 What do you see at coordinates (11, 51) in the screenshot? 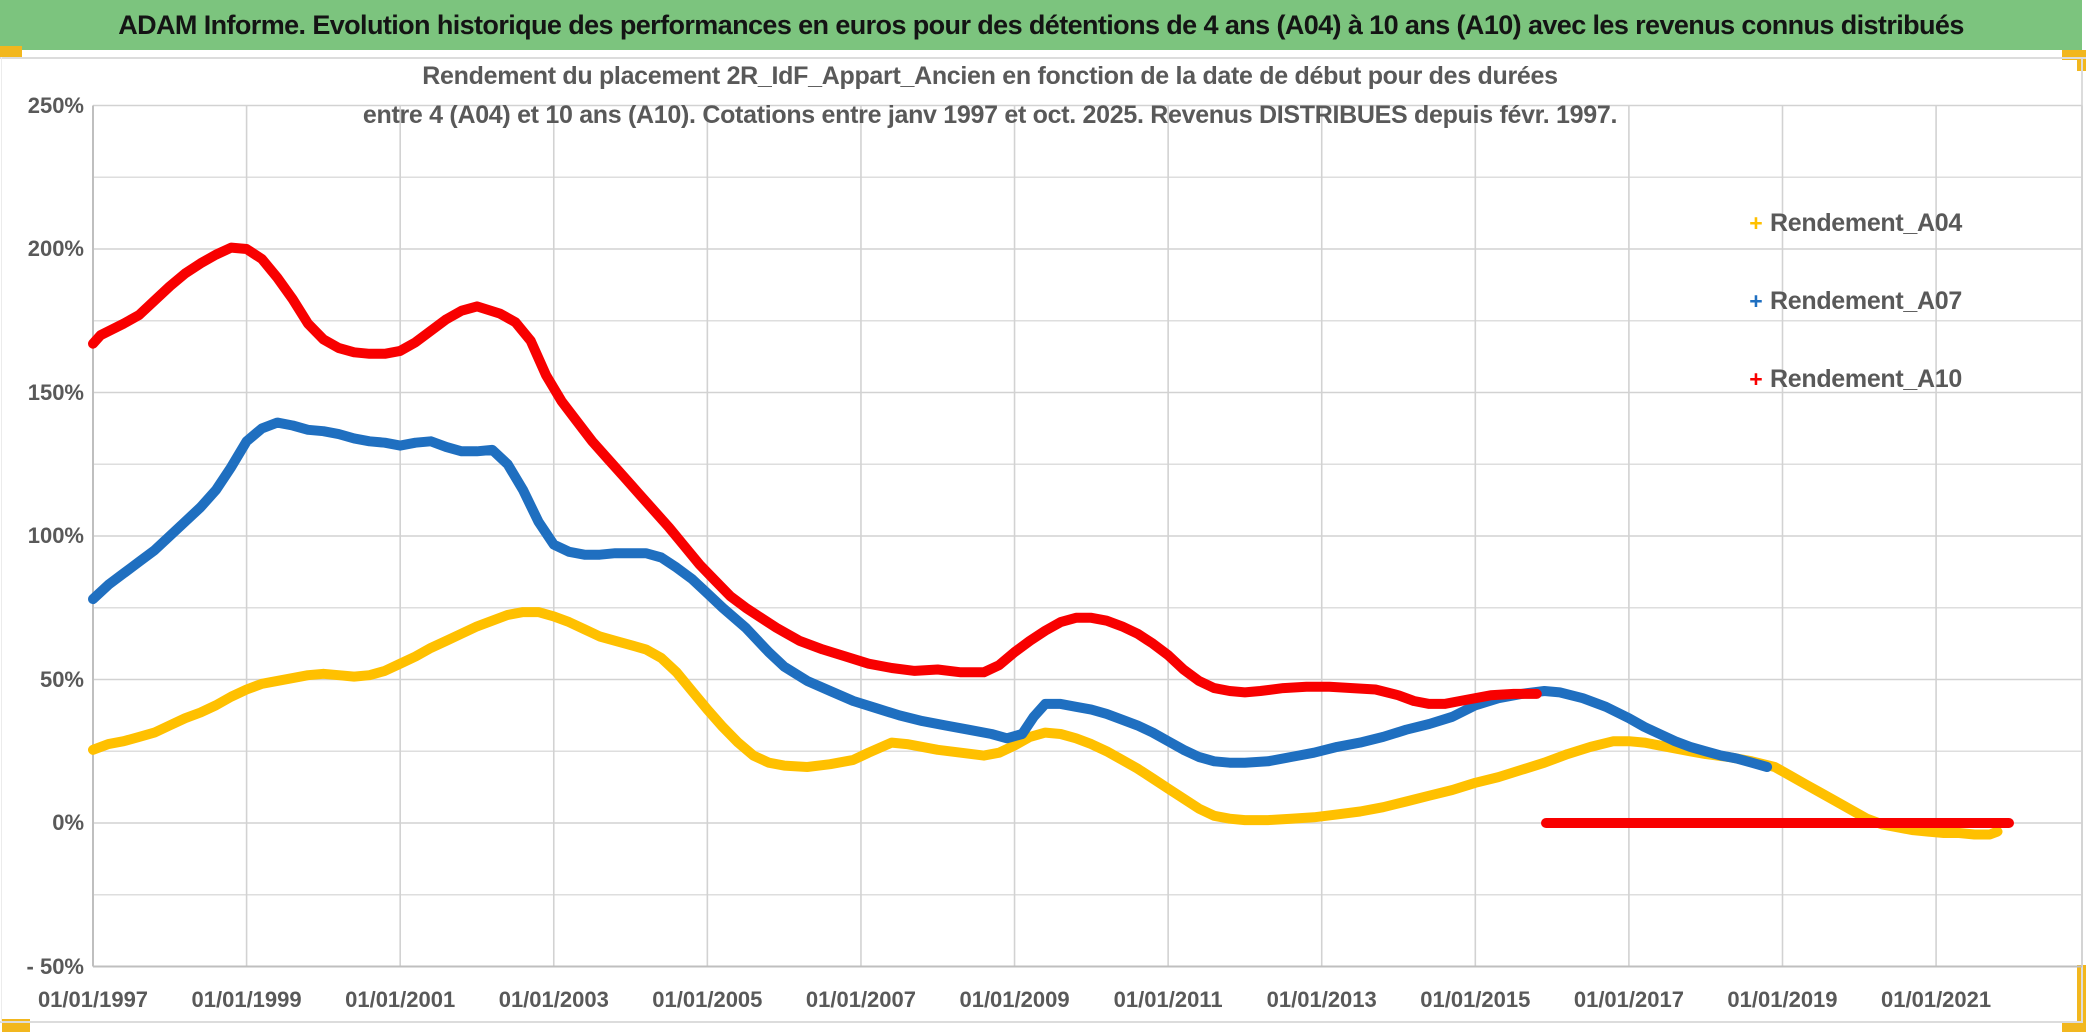
I see `corner-accent-top-left` at bounding box center [11, 51].